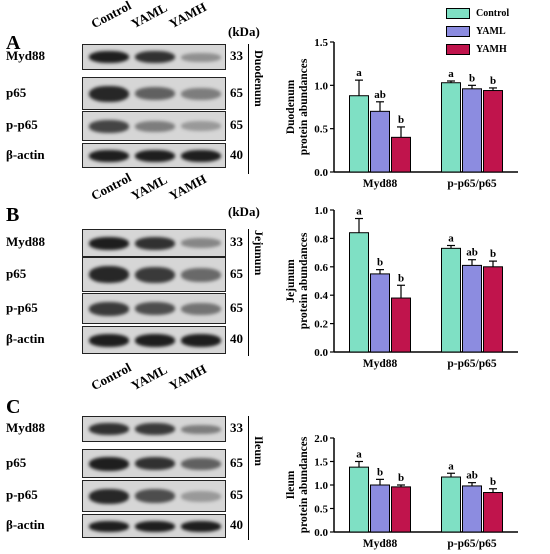 Image resolution: width=550 pixels, height=554 pixels. Describe the element at coordinates (16, 462) in the screenshot. I see `blot-protein-label: p65` at that location.